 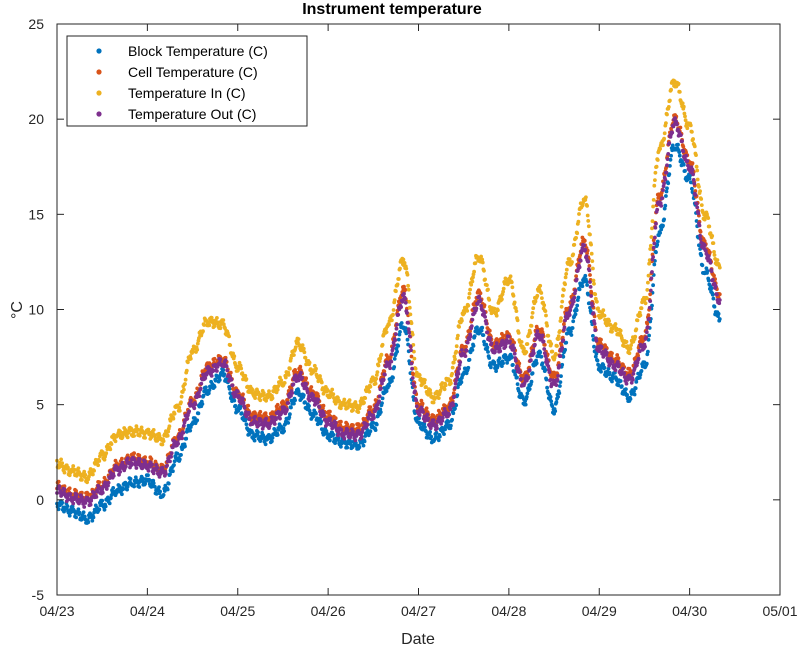 I want to click on legend-entry-label: Temperature Out (C), so click(x=192, y=114).